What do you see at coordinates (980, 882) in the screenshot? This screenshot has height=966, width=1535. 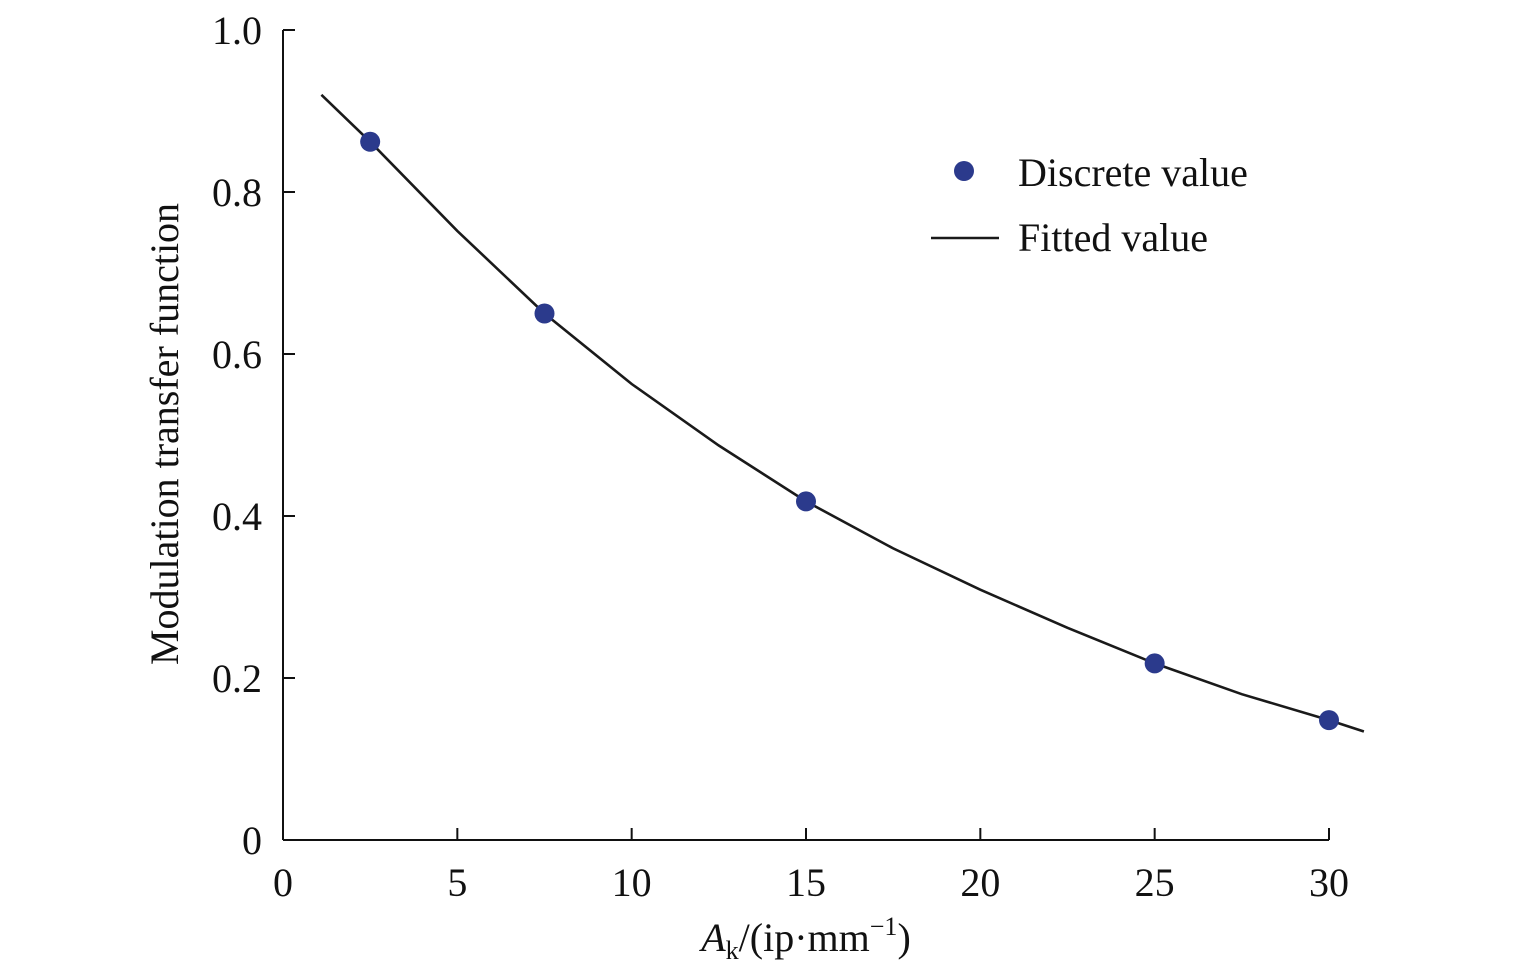 I see `x-tick-label: 20` at bounding box center [980, 882].